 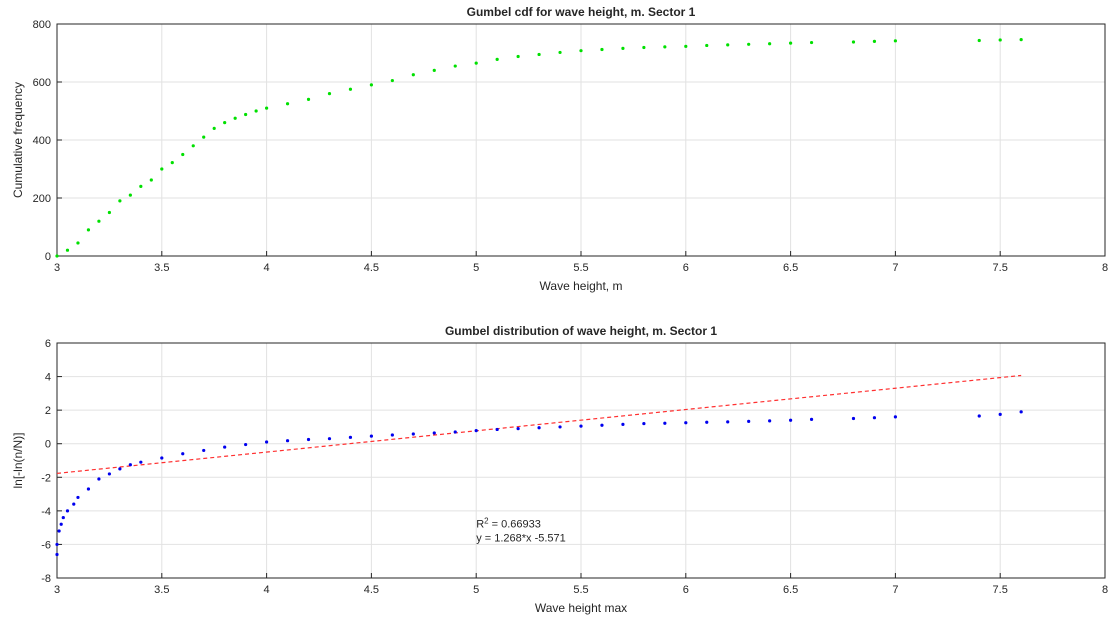 I want to click on chart-0-x-tick-label: 6.5, so click(x=790, y=268).